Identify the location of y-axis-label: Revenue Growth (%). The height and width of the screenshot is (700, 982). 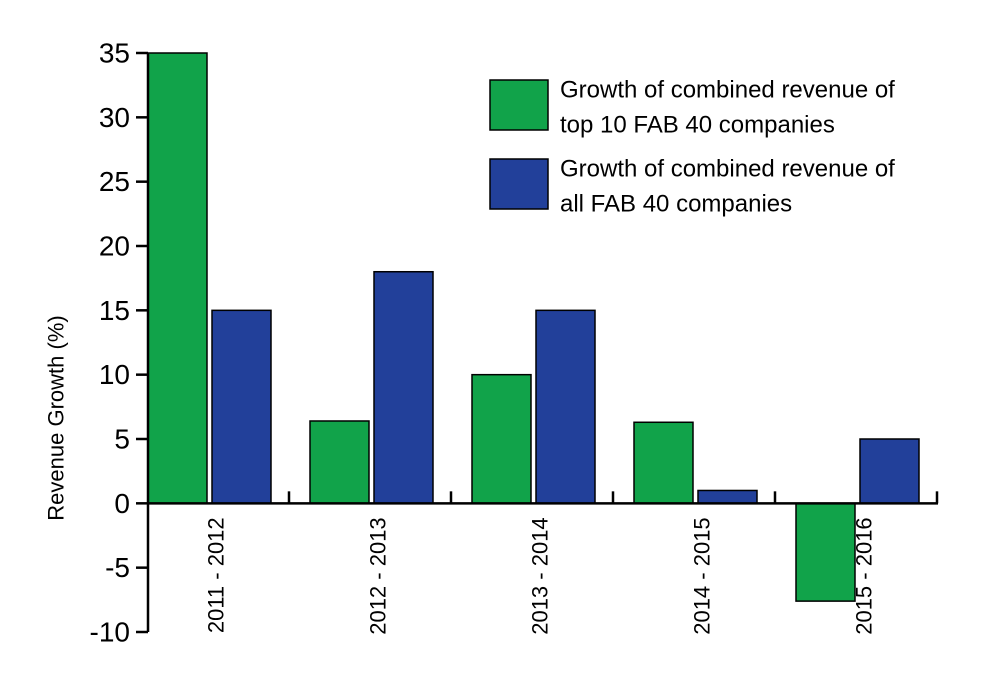
(56, 417).